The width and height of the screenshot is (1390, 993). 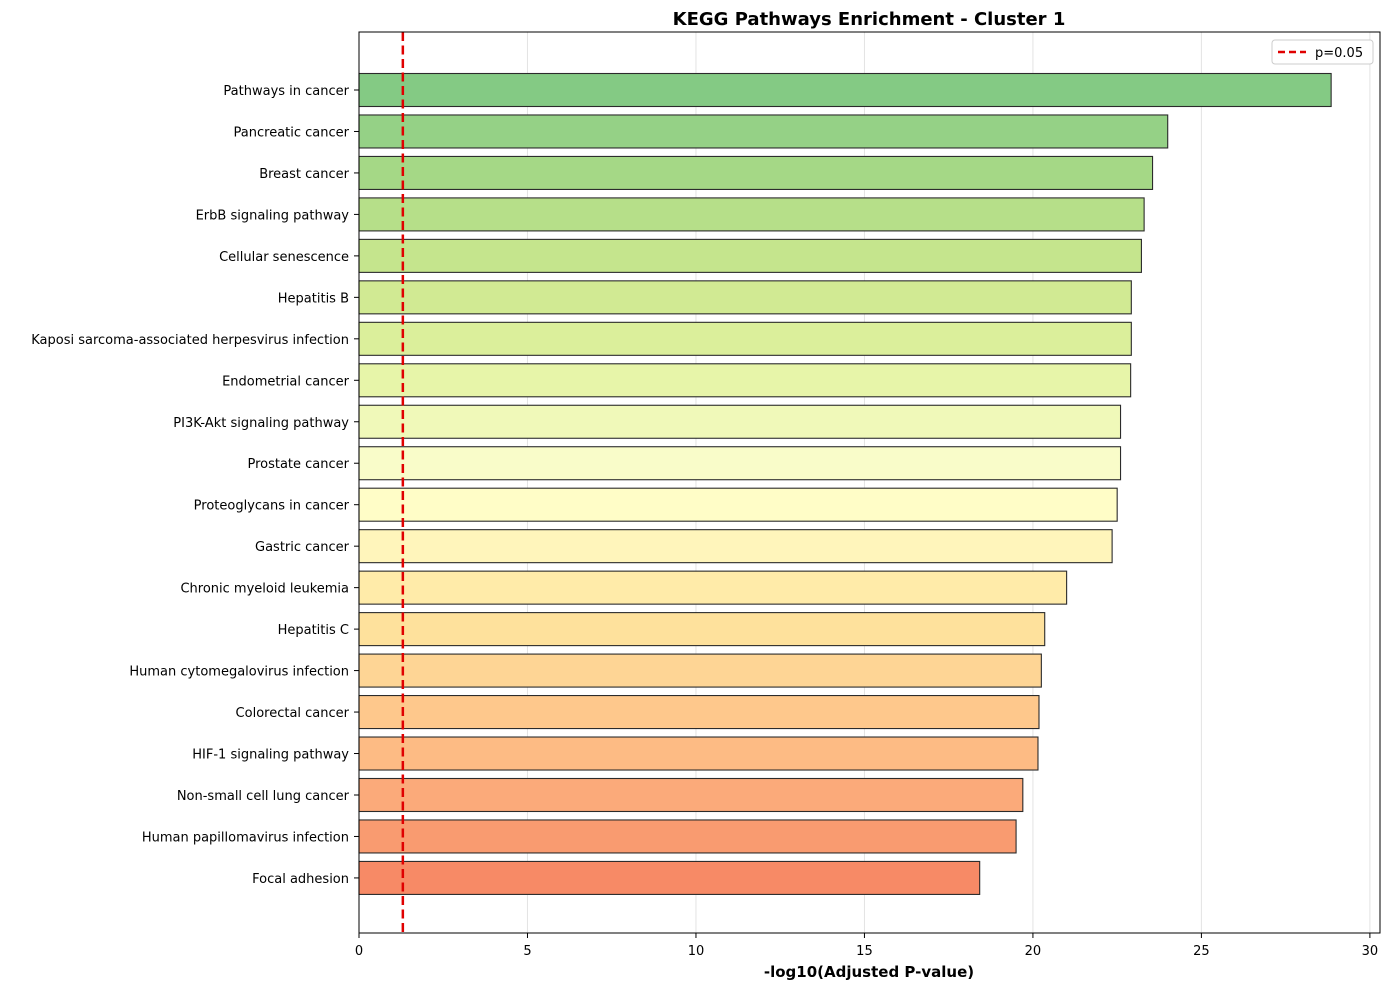 I want to click on y-tick-label: Proteoglycans in cancer, so click(x=272, y=506).